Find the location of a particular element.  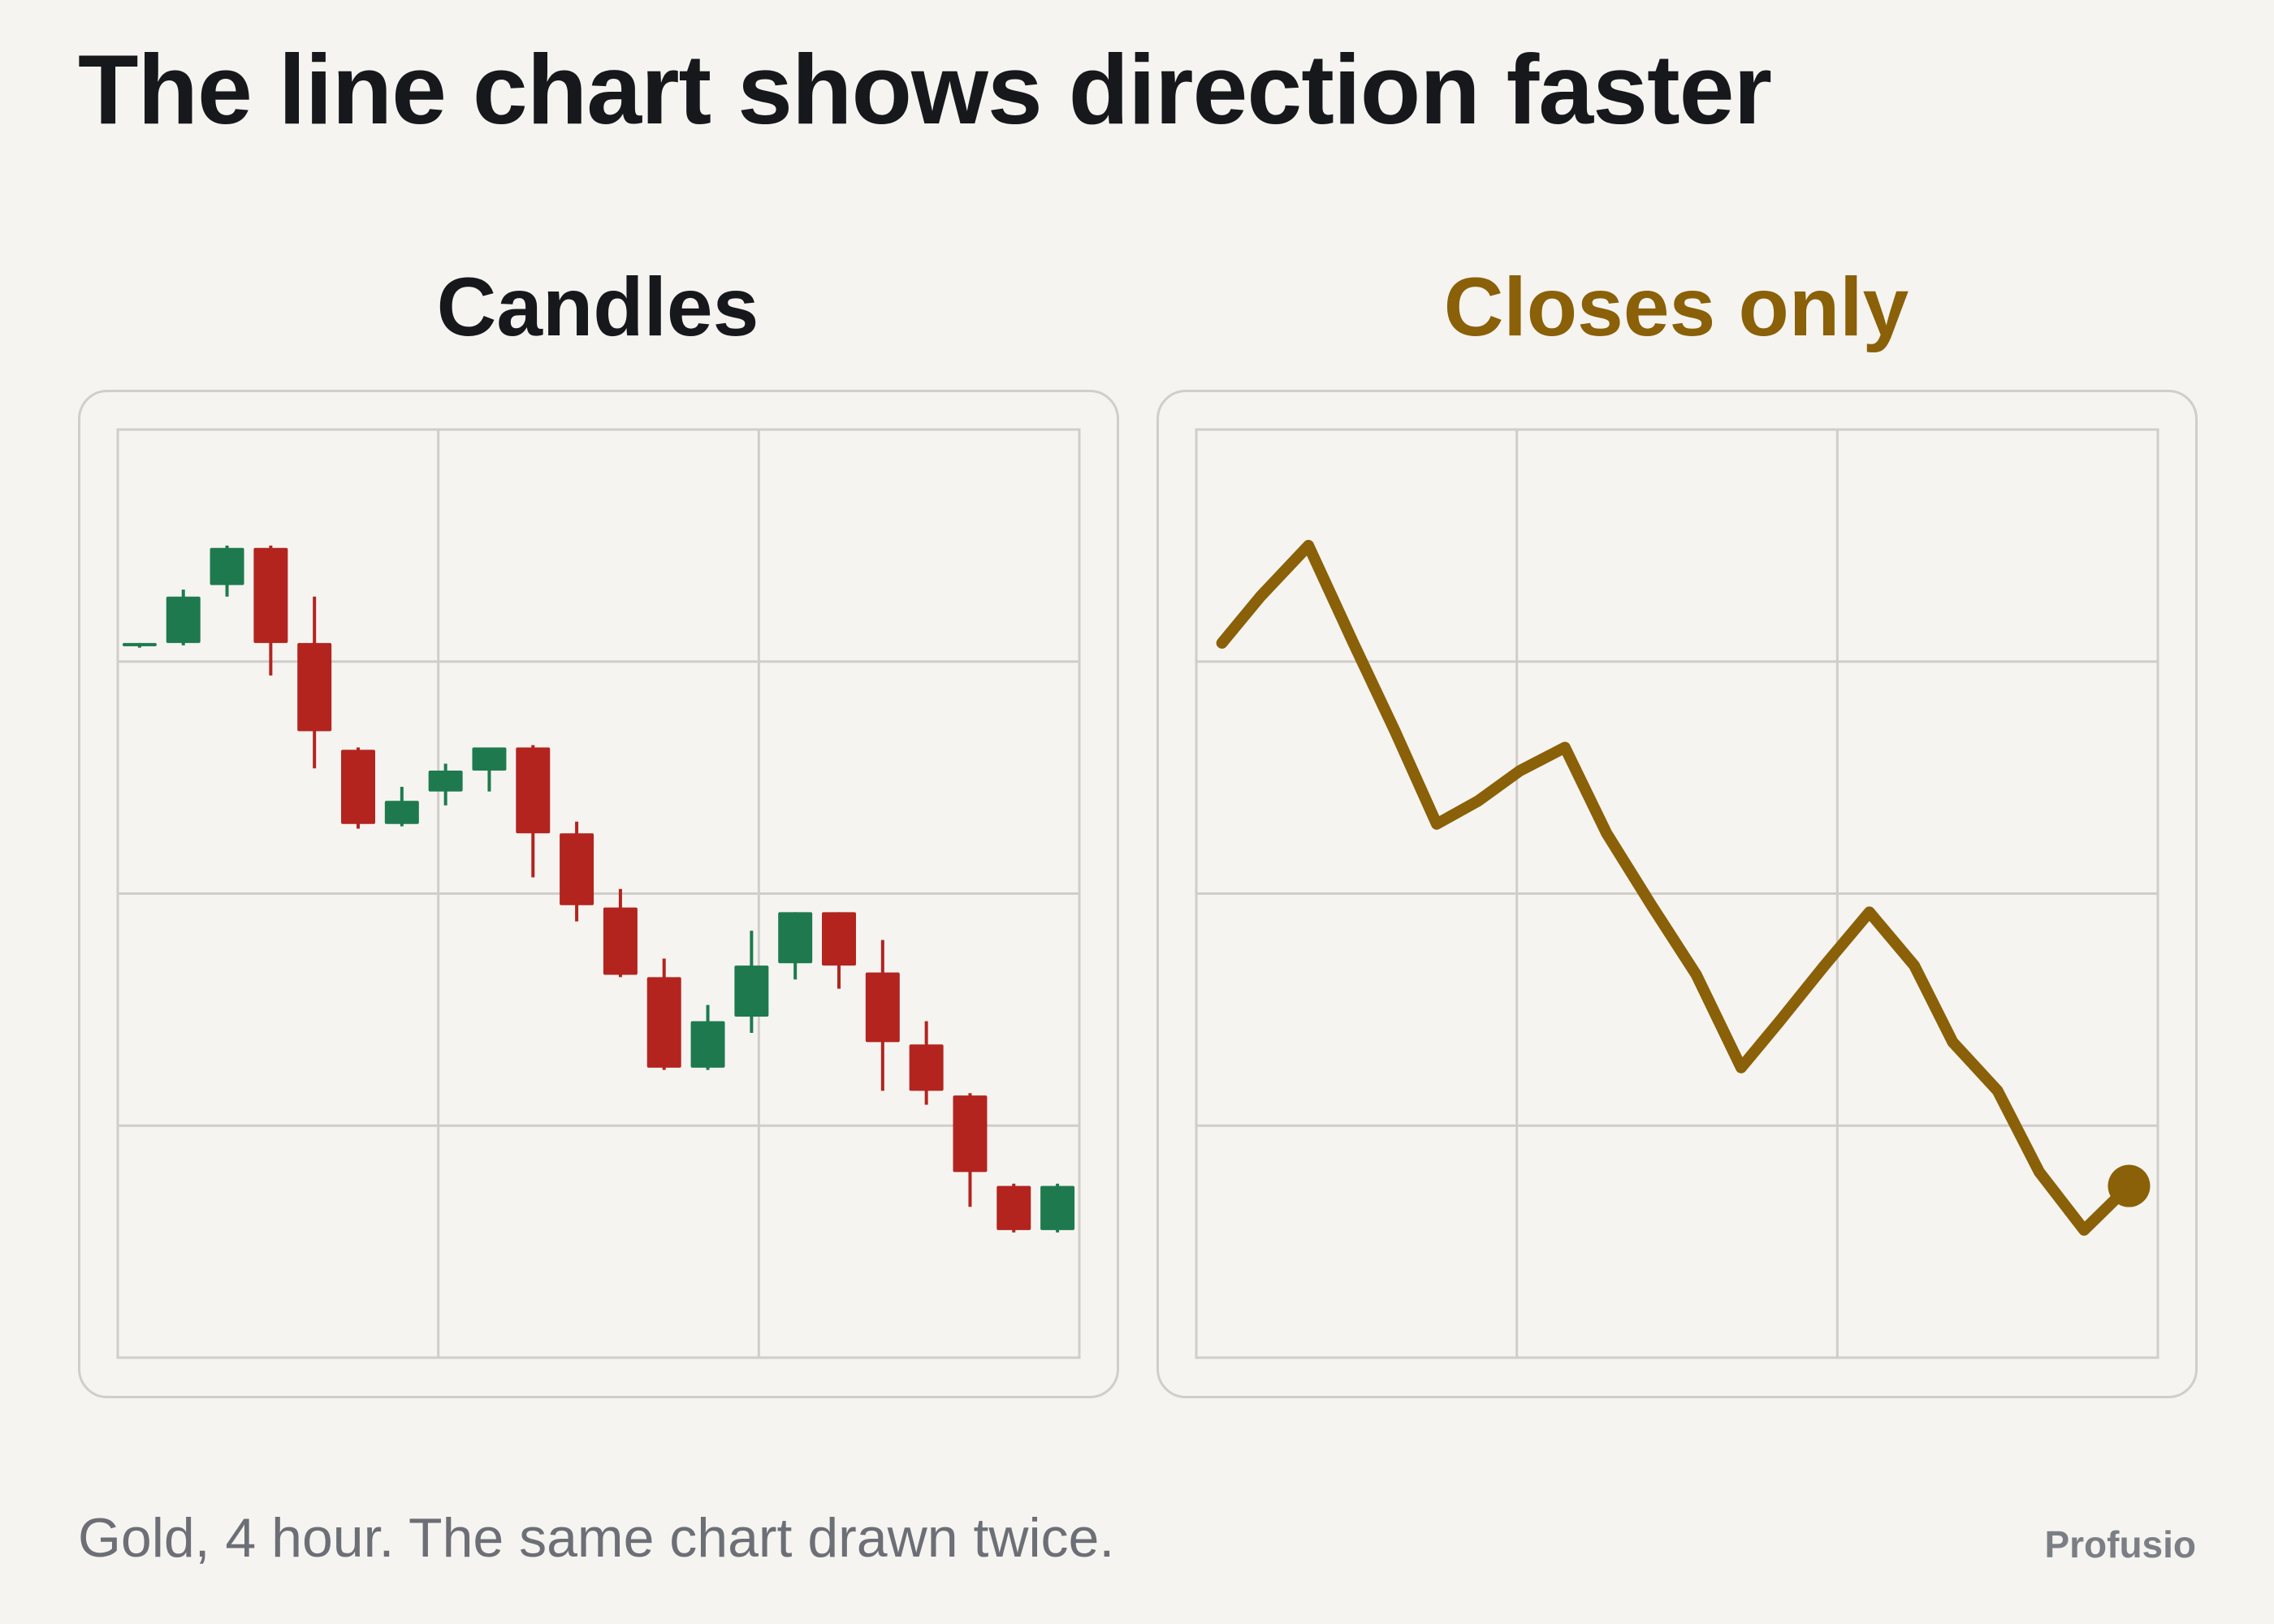

candles-panel-title: Candles is located at coordinates (598, 307).